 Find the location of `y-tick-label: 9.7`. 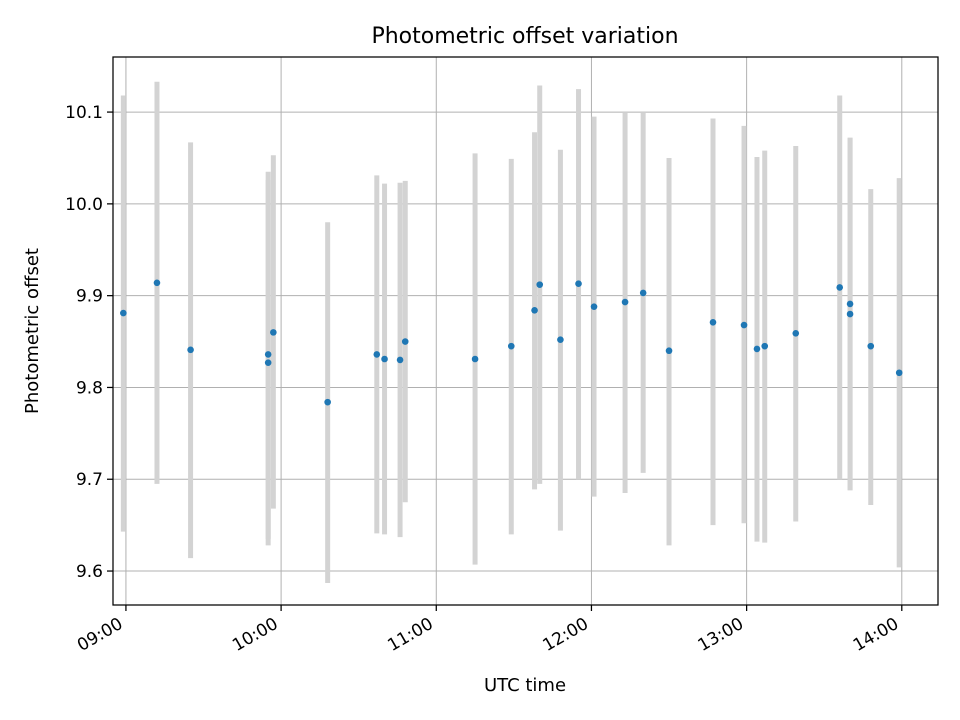

y-tick-label: 9.7 is located at coordinates (89, 480).